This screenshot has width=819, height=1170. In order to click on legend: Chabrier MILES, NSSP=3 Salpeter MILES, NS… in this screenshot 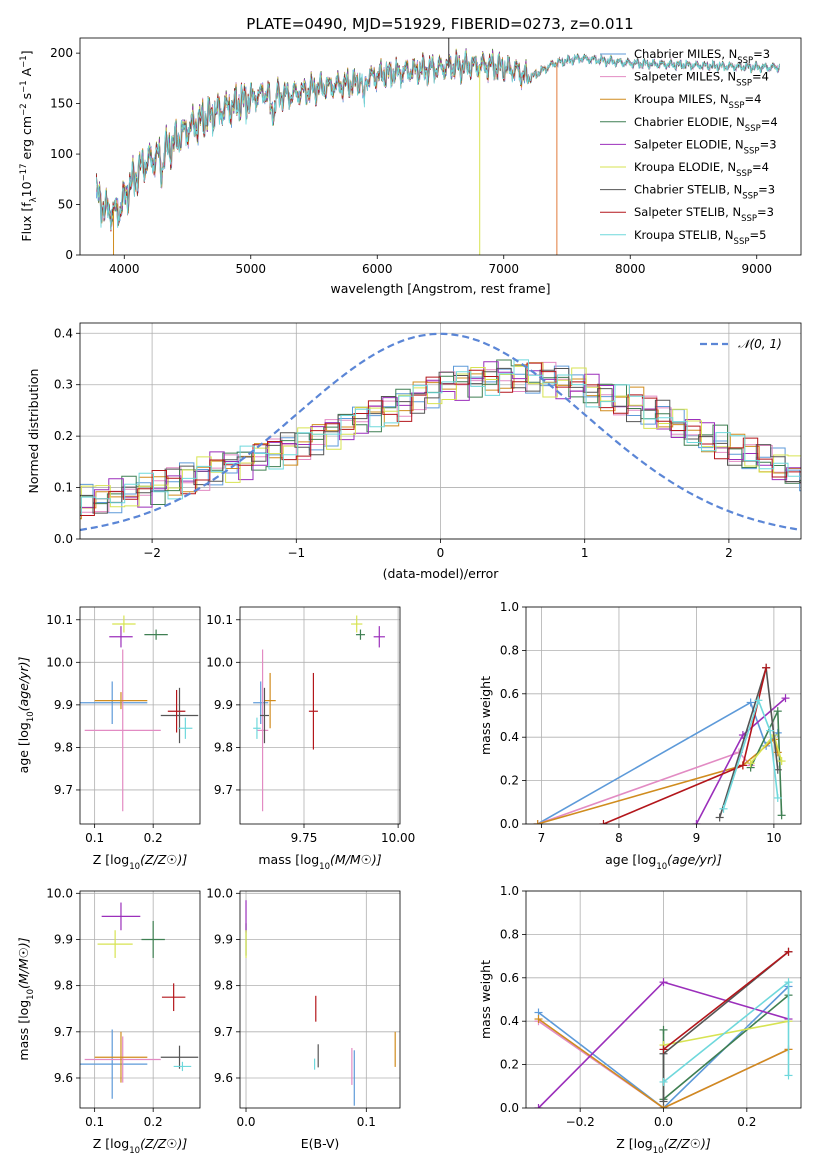, I will do `click(689, 147)`.